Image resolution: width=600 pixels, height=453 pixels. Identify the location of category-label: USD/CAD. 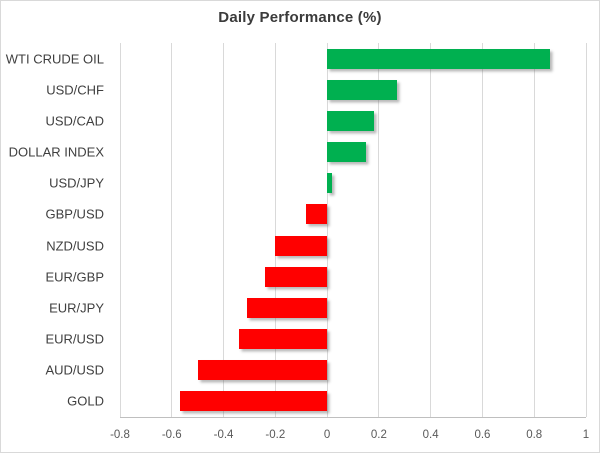
(74, 121).